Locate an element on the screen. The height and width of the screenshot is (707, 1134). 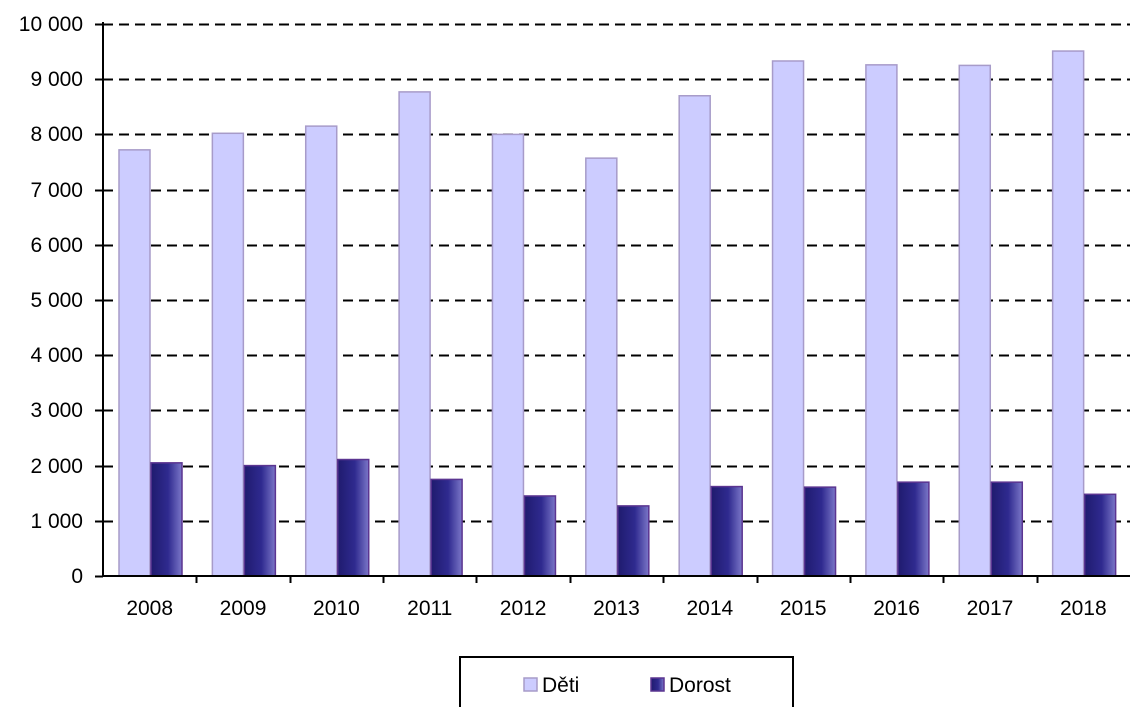
legend-label-dorost: Dorost is located at coordinates (700, 685).